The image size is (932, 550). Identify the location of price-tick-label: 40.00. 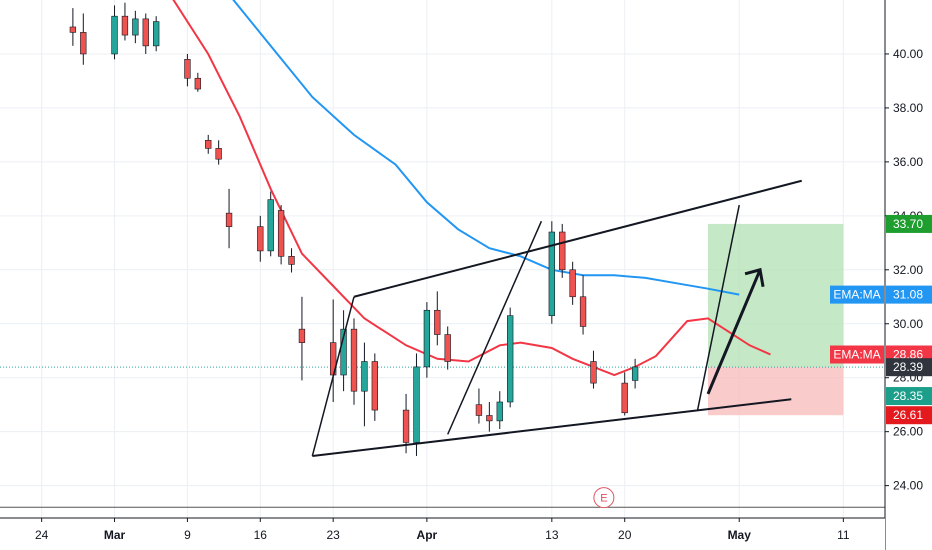
(908, 54).